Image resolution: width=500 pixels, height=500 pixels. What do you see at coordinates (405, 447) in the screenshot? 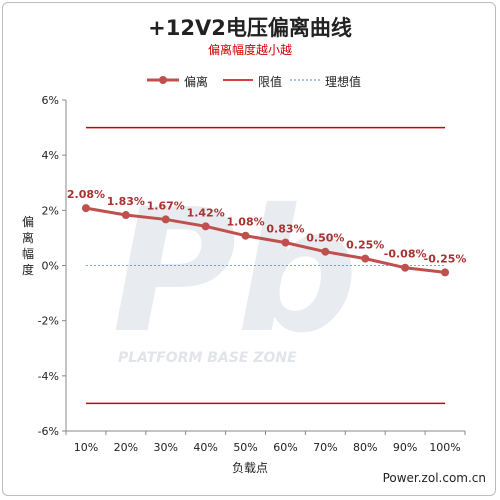
I see `x-tick-label: 90%` at bounding box center [405, 447].